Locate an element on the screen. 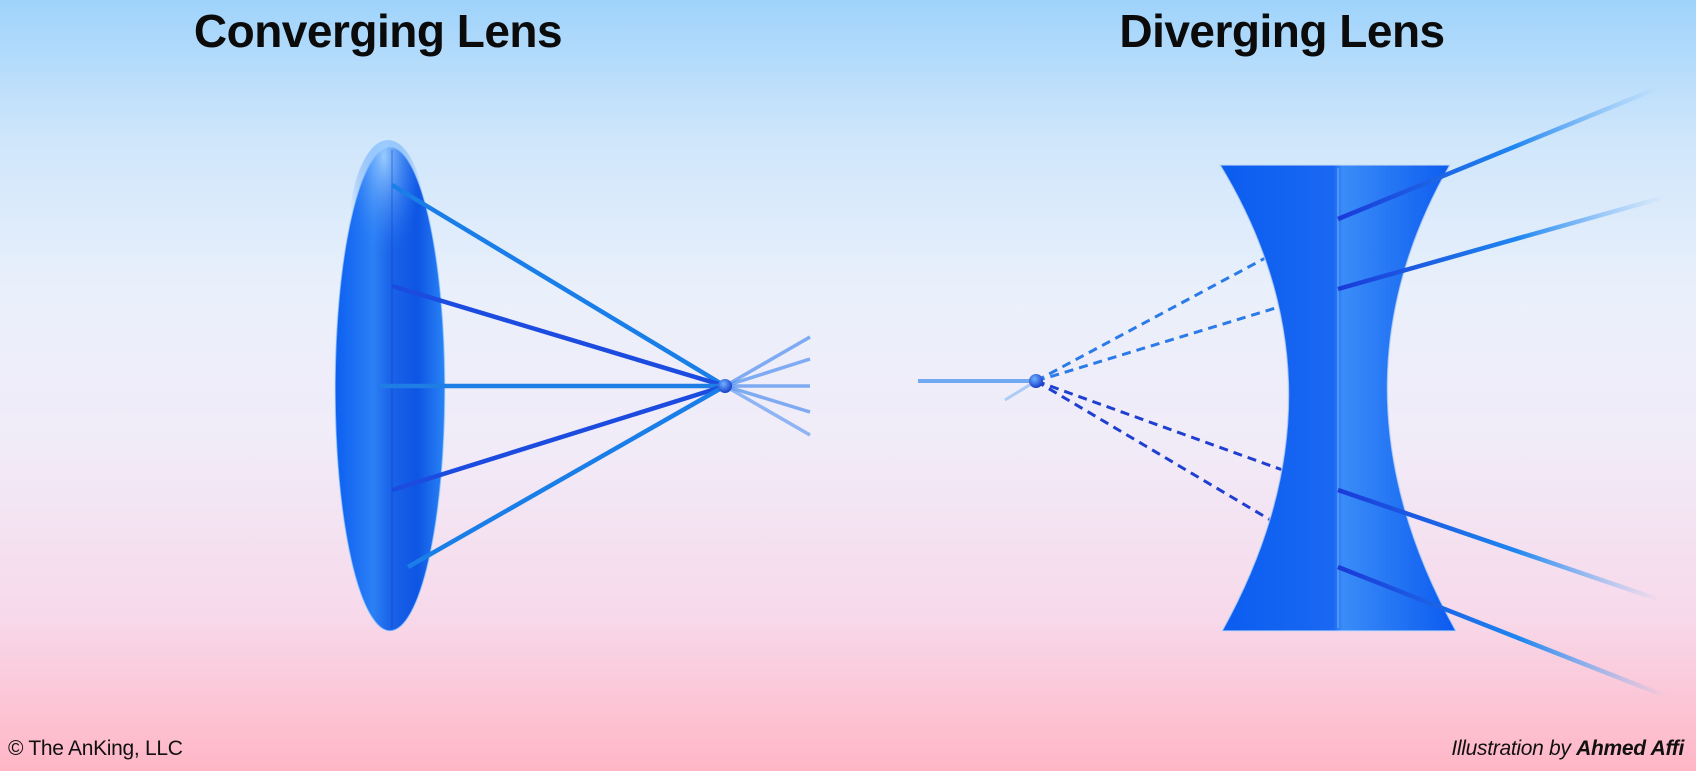  converging-lens-title: Converging Lens is located at coordinates (378, 31).